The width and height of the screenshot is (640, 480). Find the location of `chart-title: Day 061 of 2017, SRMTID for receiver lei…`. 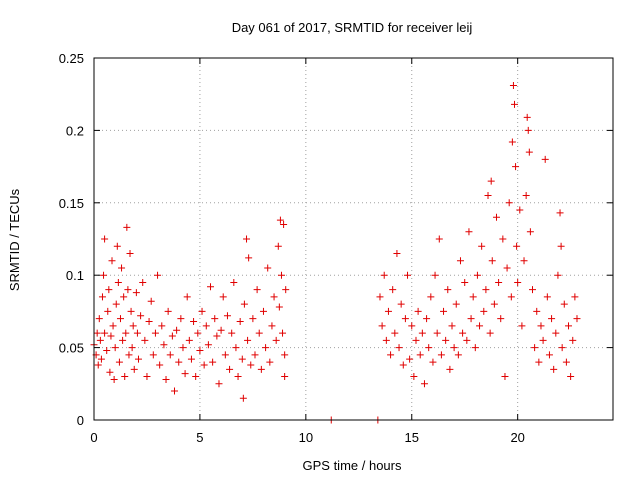

chart-title: Day 061 of 2017, SRMTID for receiver lei… is located at coordinates (352, 27).